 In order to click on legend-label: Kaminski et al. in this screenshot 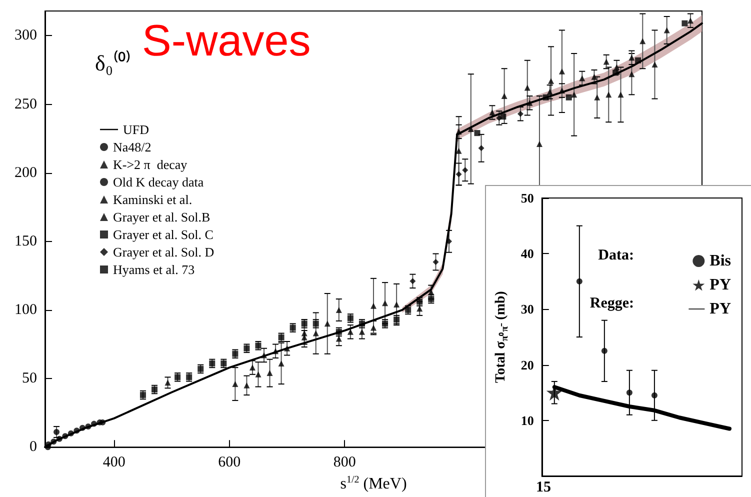, I will do `click(152, 199)`.